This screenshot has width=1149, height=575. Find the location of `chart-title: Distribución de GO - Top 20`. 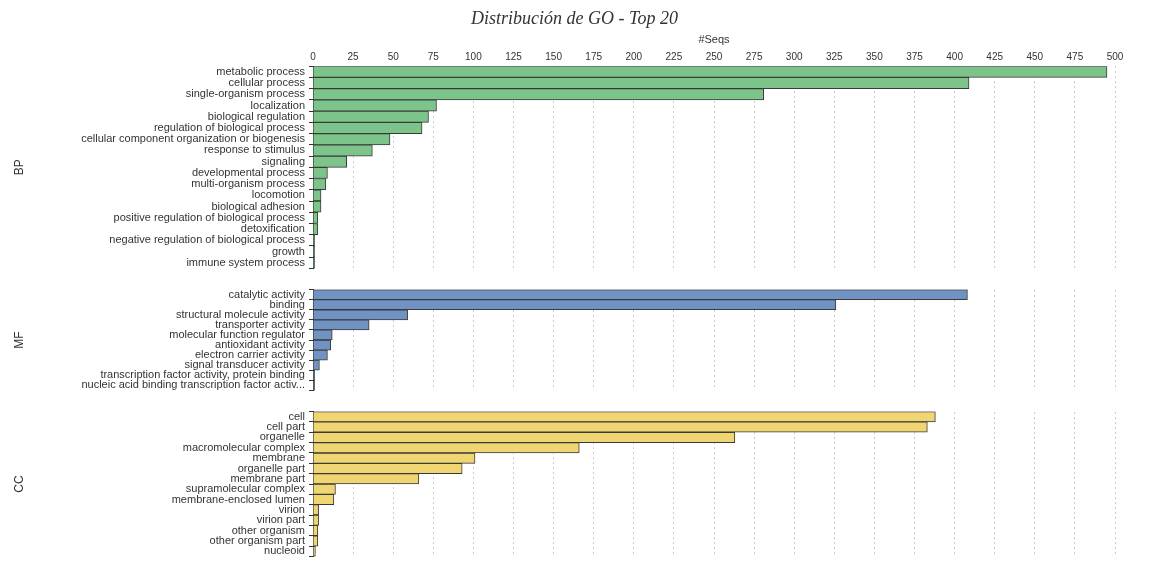

chart-title: Distribución de GO - Top 20 is located at coordinates (574, 18).